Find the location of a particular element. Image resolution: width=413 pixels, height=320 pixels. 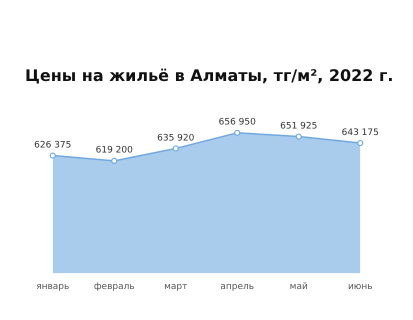

chart-title: Цены на жильё в Алматы, тг/м², 2022 г. is located at coordinates (209, 75).